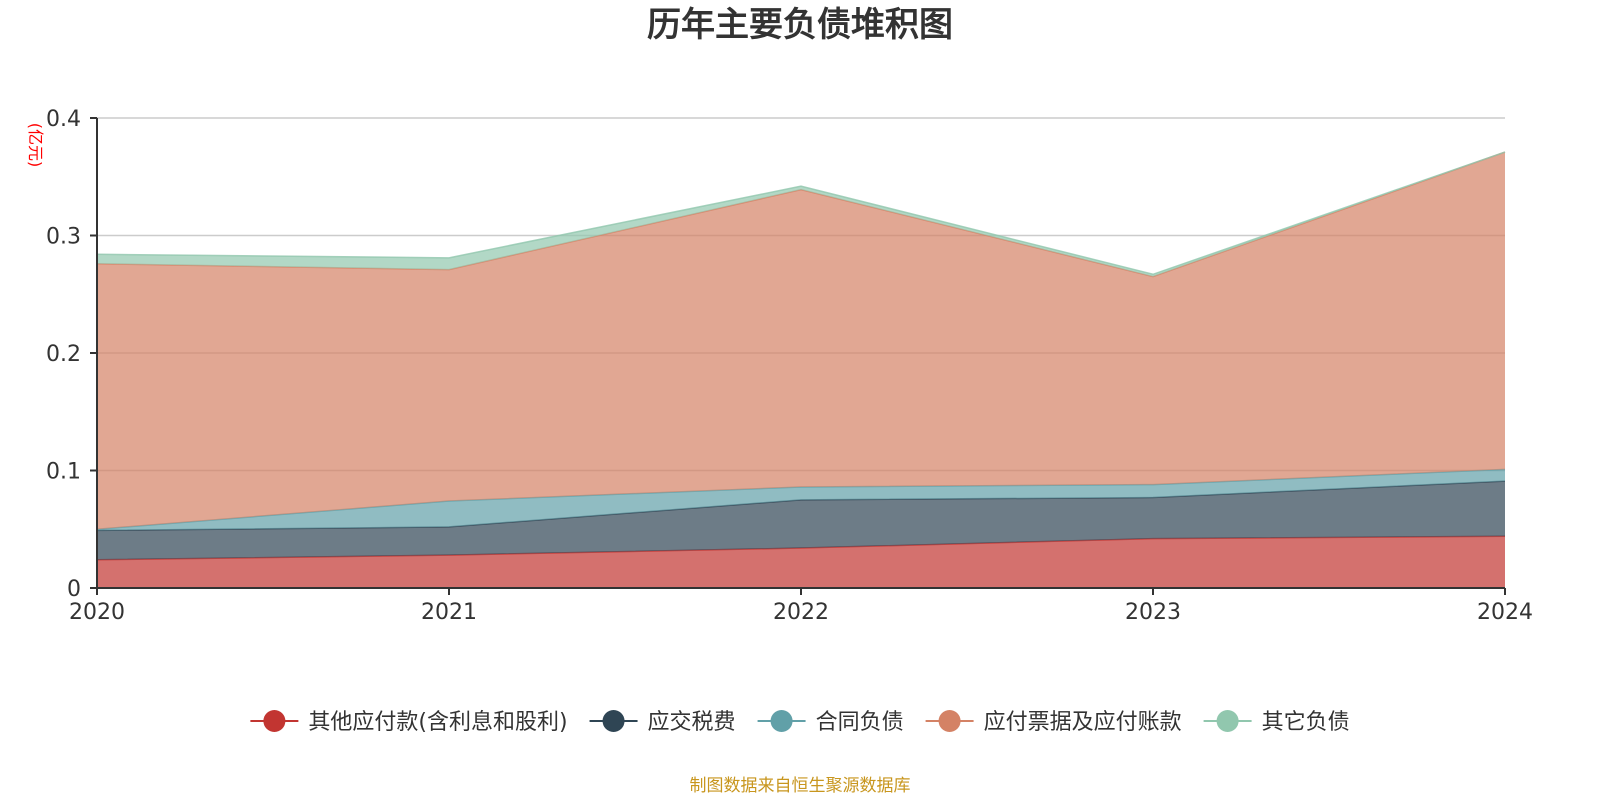 This screenshot has width=1600, height=800. I want to click on legend-item-3: 应付票据及应付账款, so click(1053, 722).